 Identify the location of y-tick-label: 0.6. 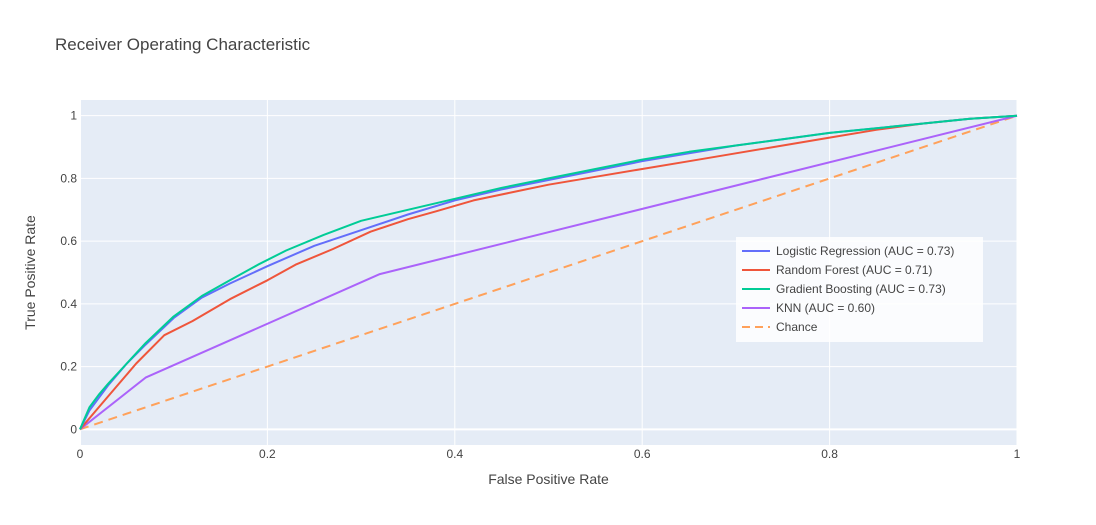
(68, 241).